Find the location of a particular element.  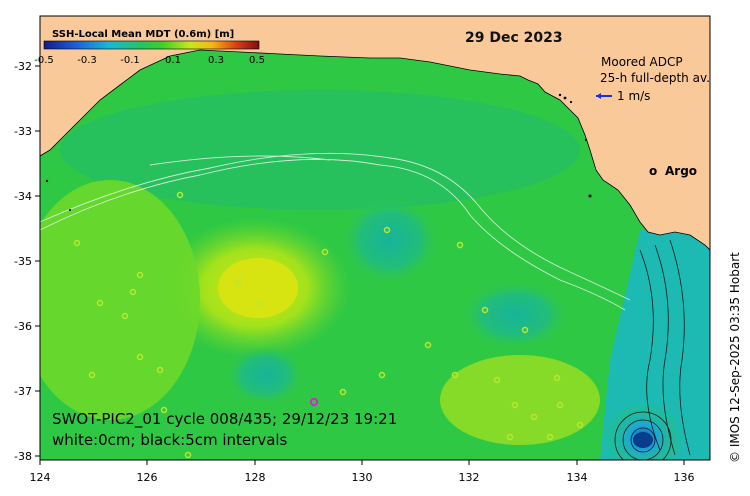

colorbar-tick-1: -0.5 is located at coordinates (44, 60).